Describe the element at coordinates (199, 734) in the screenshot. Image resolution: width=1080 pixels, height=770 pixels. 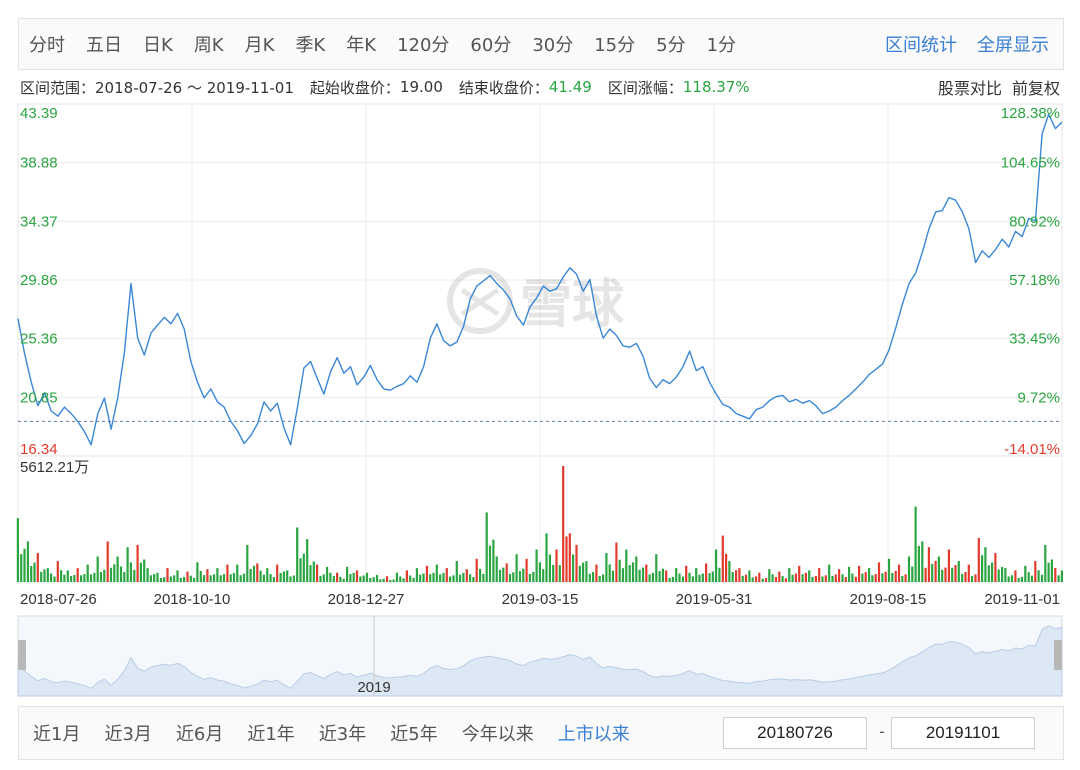
I see `range-tab-2: 近6月` at that location.